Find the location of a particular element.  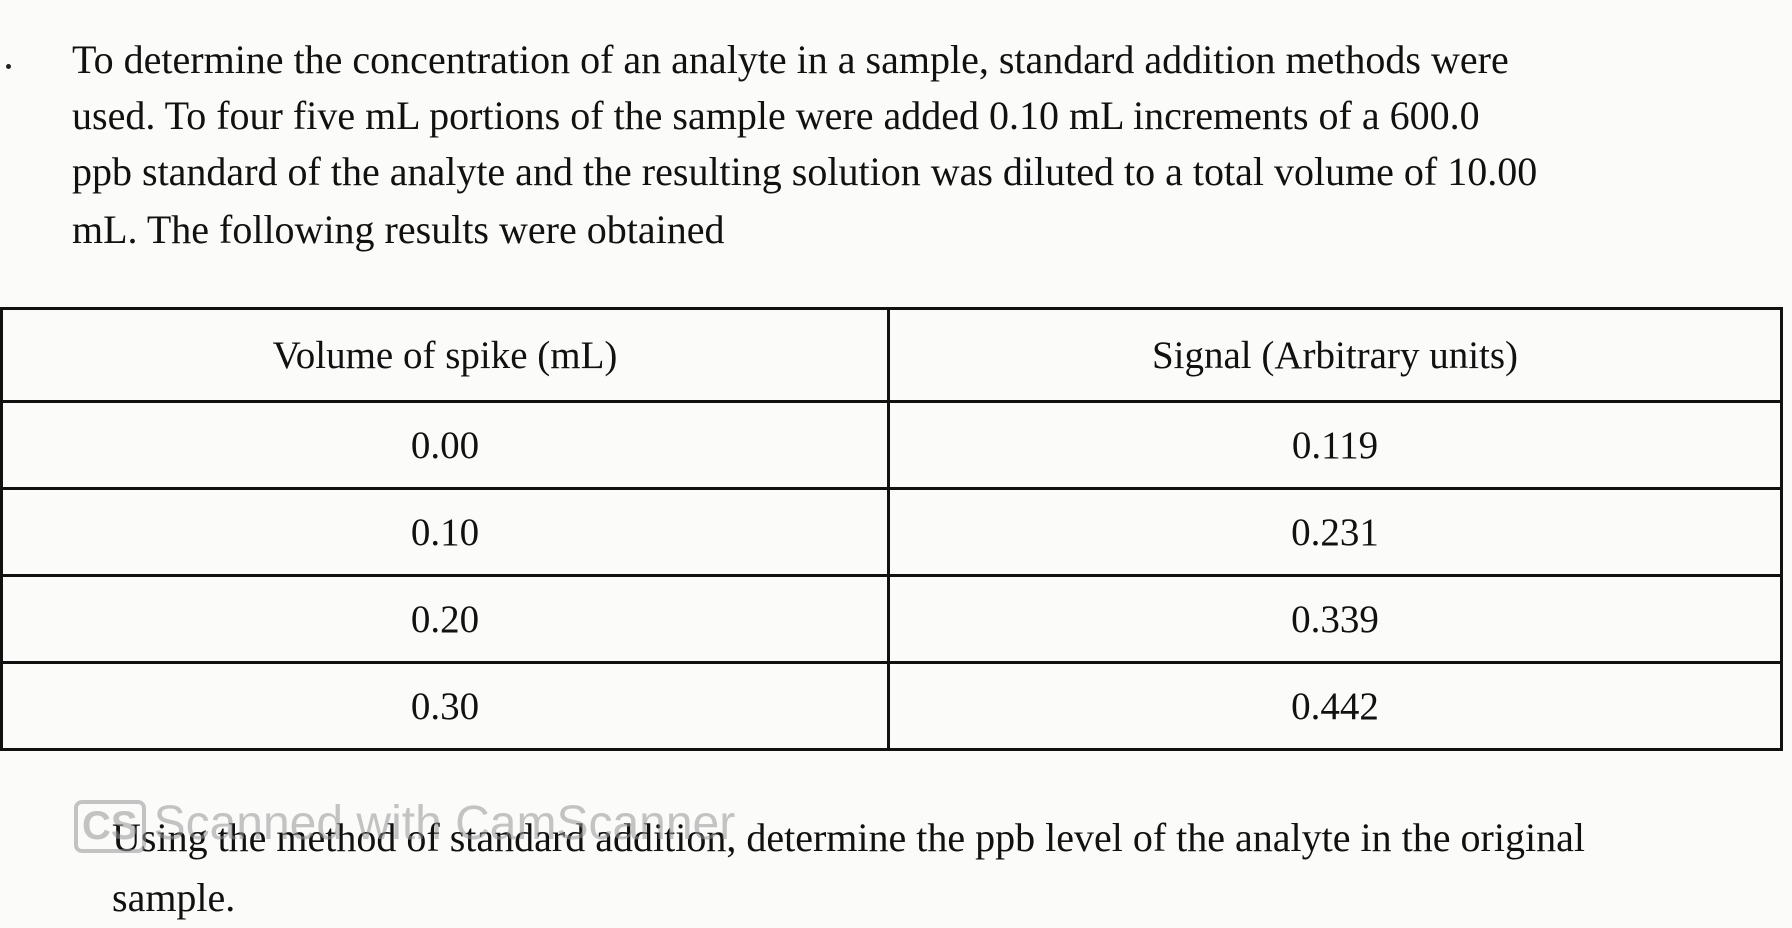

table-cell: 0.119 is located at coordinates (1335, 445).